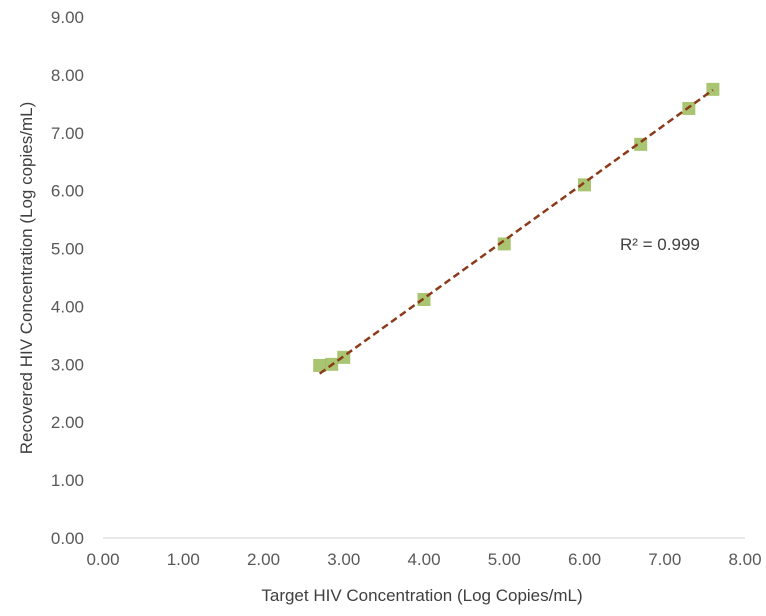 Image resolution: width=766 pixels, height=616 pixels. I want to click on x-tick-label: 0.00, so click(102, 559).